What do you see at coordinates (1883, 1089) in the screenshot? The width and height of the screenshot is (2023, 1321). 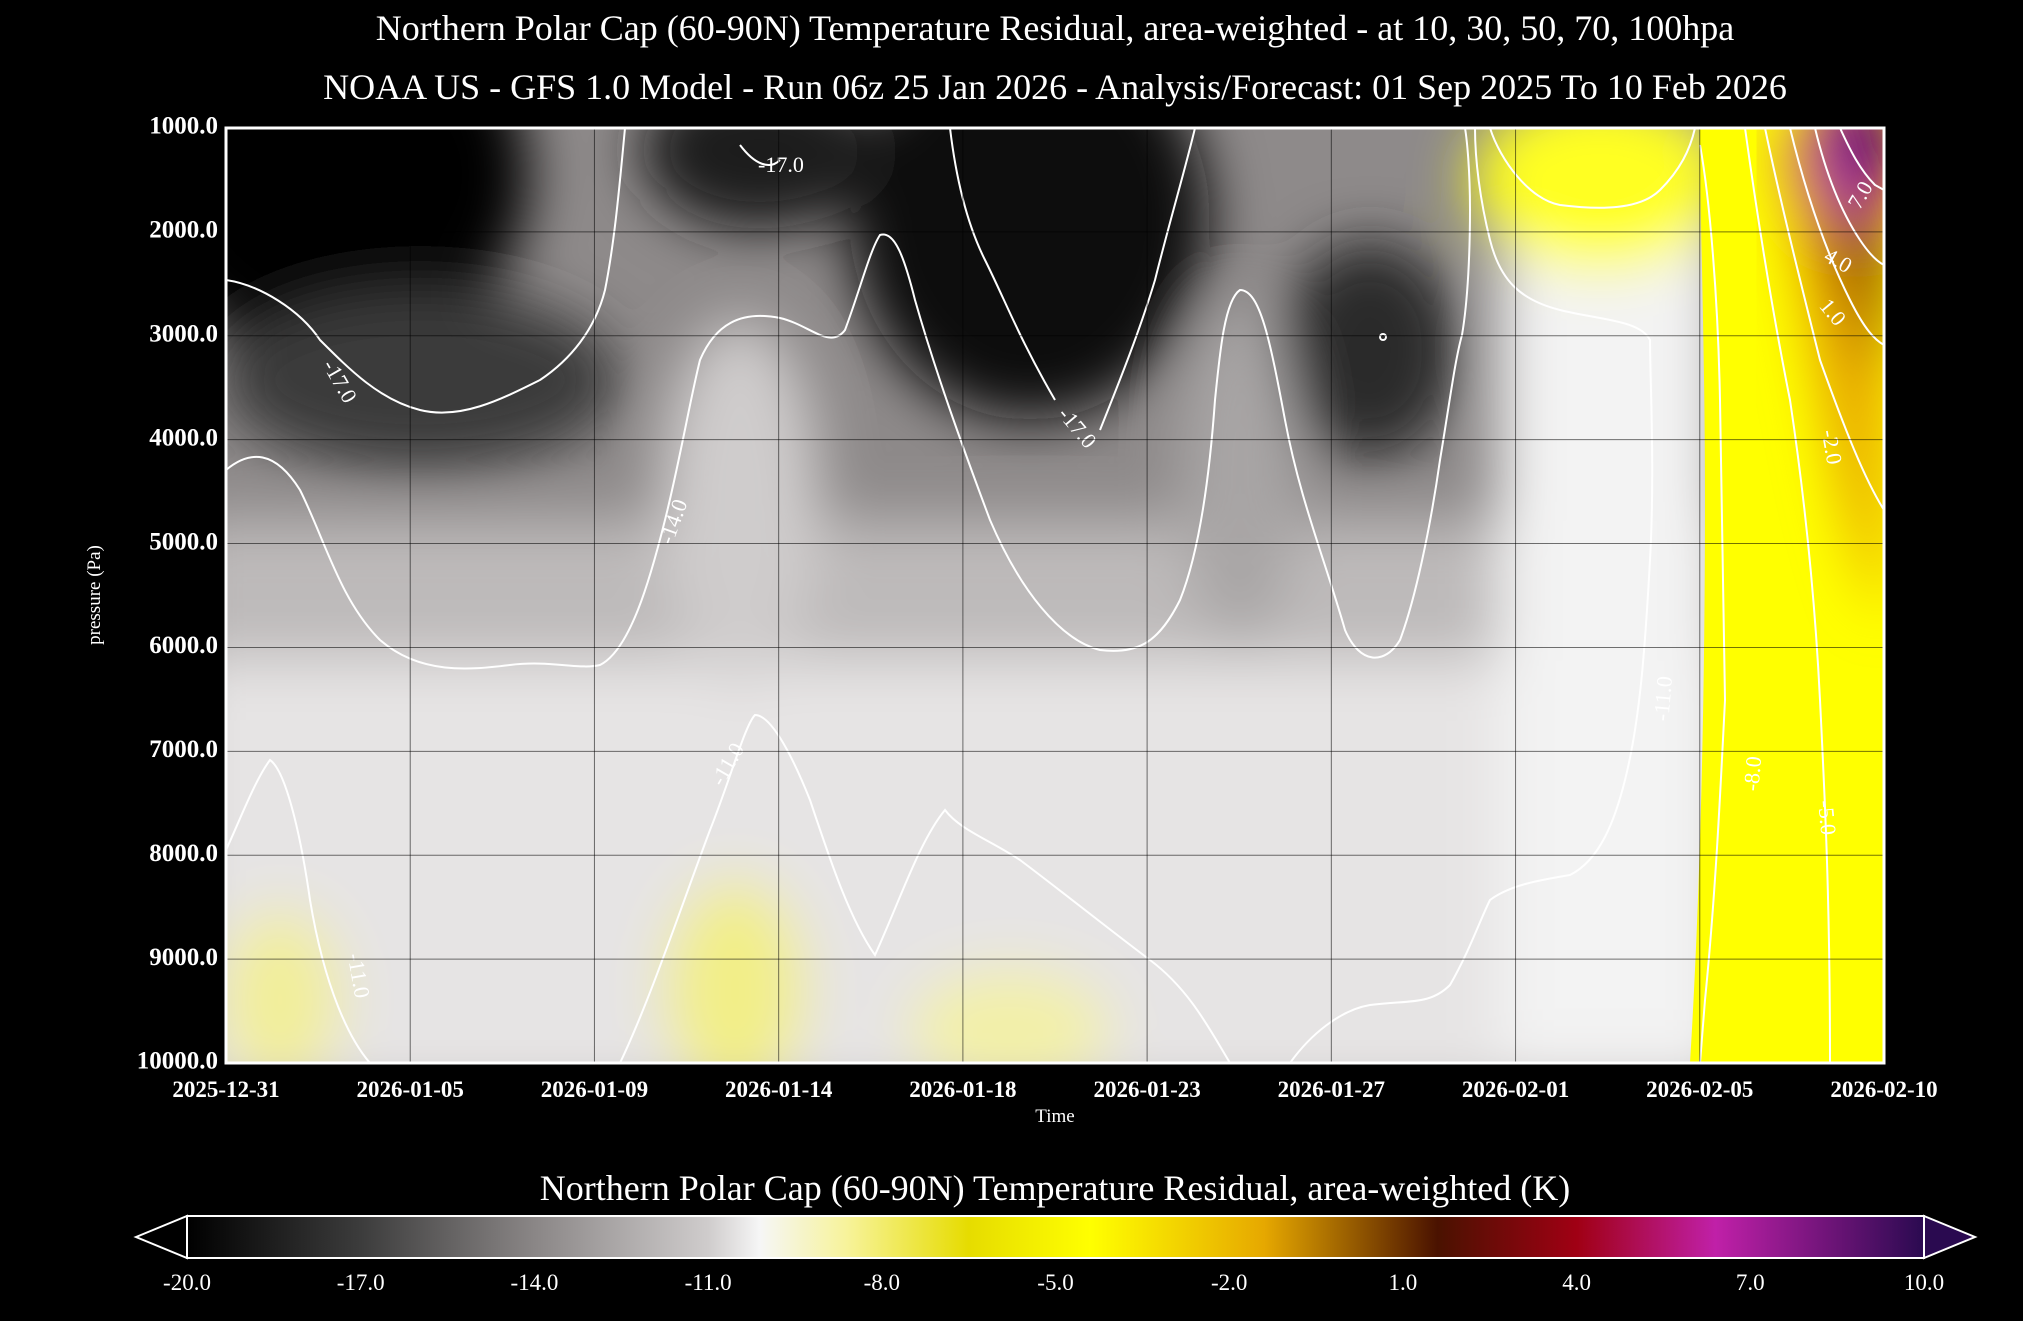 I see `x-tick-label: 2026-02-10` at bounding box center [1883, 1089].